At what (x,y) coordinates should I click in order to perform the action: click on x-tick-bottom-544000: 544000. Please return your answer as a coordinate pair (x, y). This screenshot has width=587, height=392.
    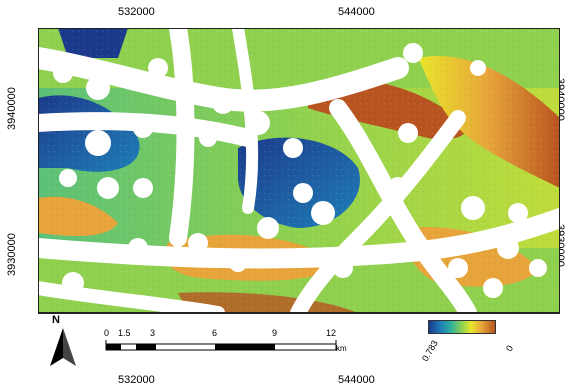
    Looking at the image, I should click on (356, 380).